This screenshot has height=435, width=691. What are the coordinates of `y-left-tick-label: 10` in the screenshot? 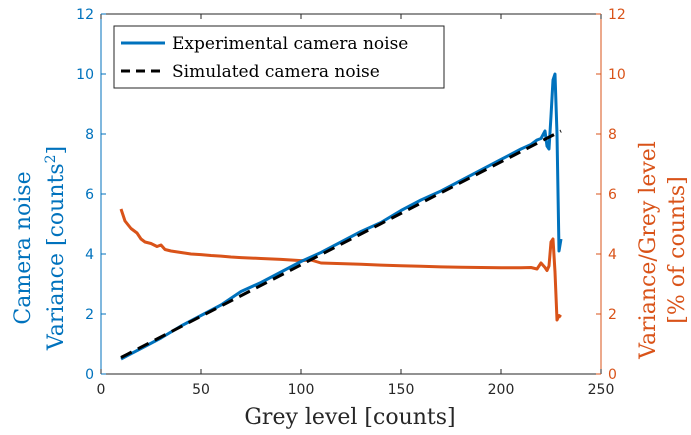 It's located at (85, 75).